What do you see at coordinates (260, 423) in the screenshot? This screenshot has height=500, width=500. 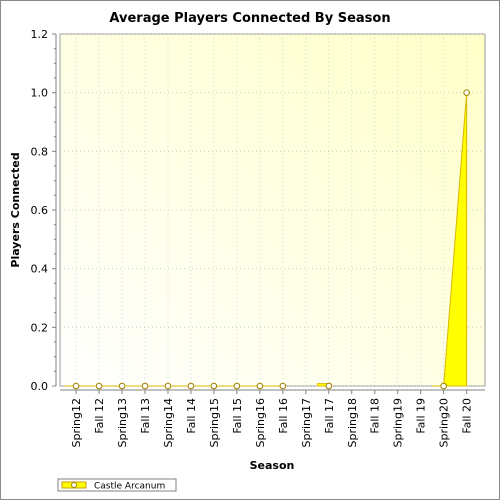 I see `x-tick-label: Spring16` at bounding box center [260, 423].